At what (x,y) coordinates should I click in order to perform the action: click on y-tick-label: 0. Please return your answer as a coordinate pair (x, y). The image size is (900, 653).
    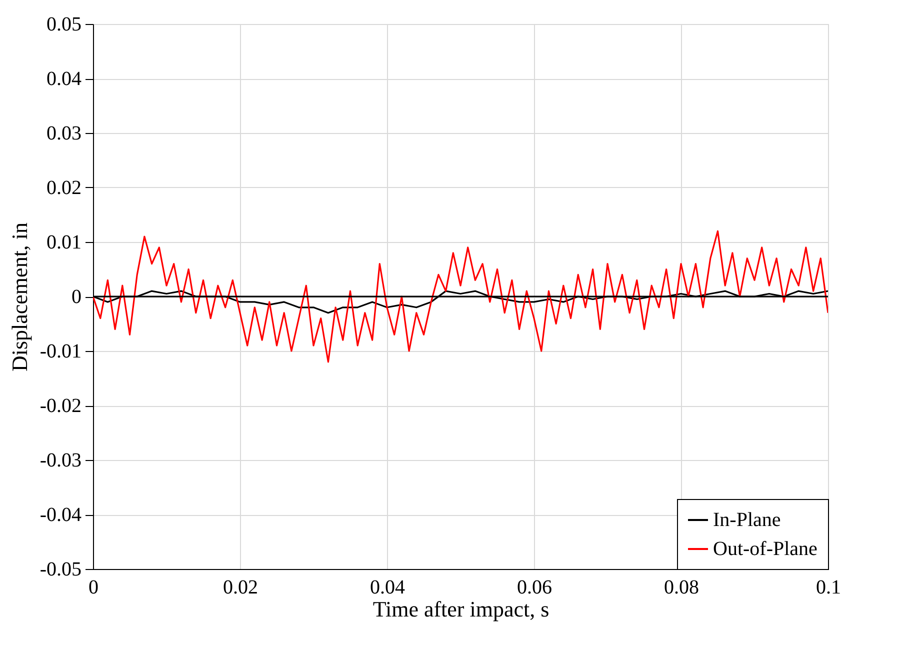
    Looking at the image, I should click on (77, 297).